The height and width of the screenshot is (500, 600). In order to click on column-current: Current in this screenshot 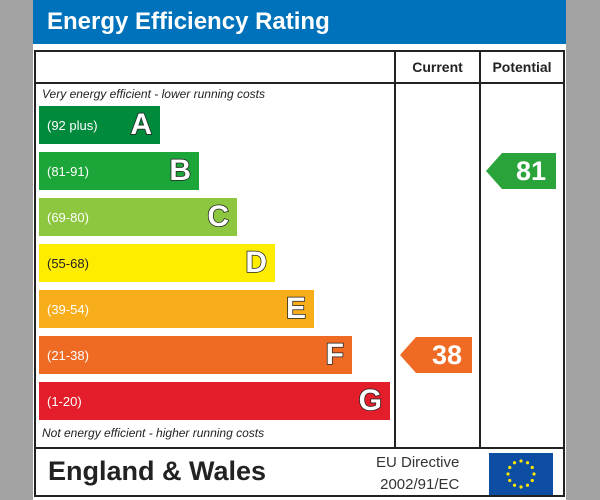, I will do `click(437, 67)`.